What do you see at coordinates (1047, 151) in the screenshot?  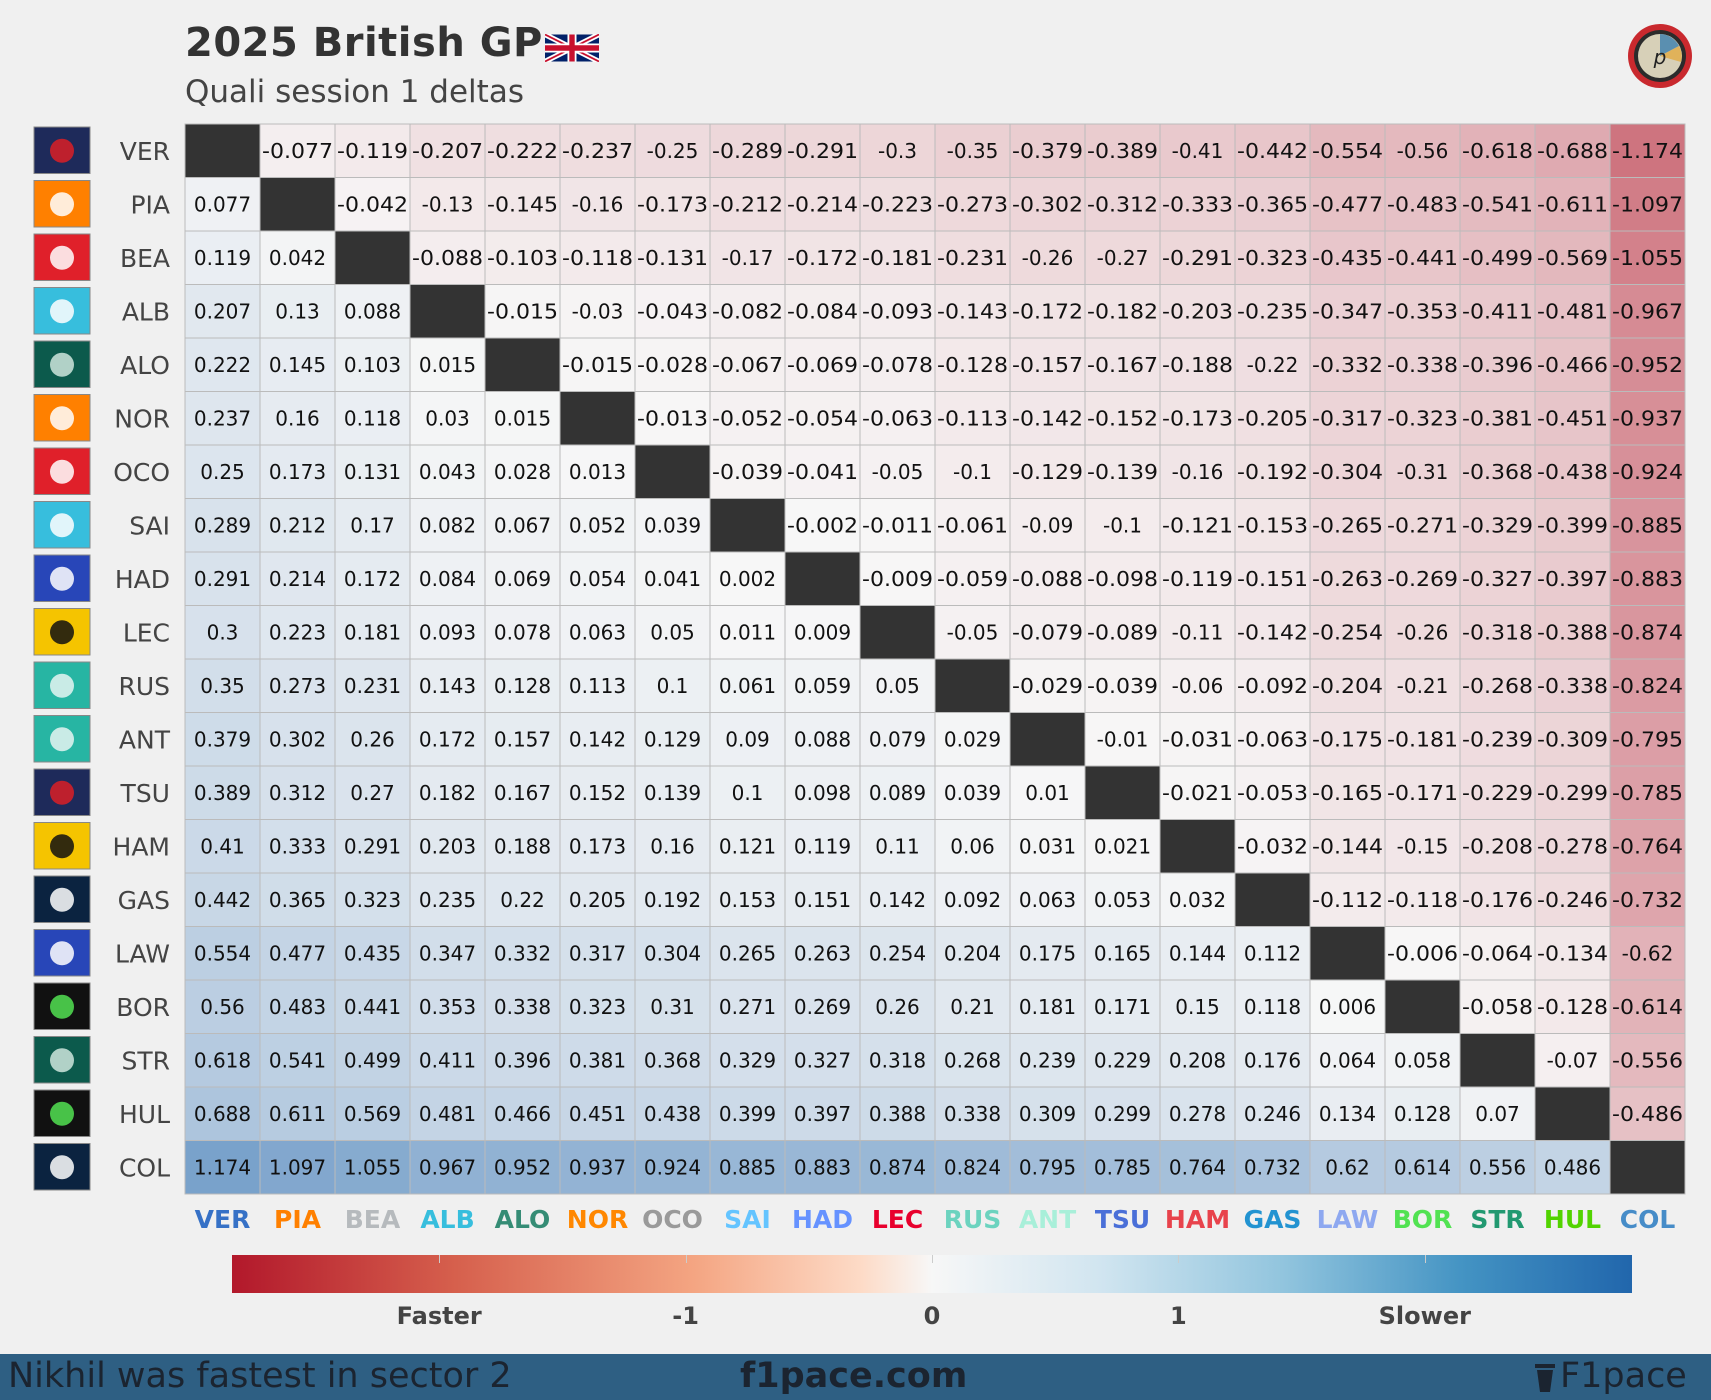 I see `cell-value: -0.379` at bounding box center [1047, 151].